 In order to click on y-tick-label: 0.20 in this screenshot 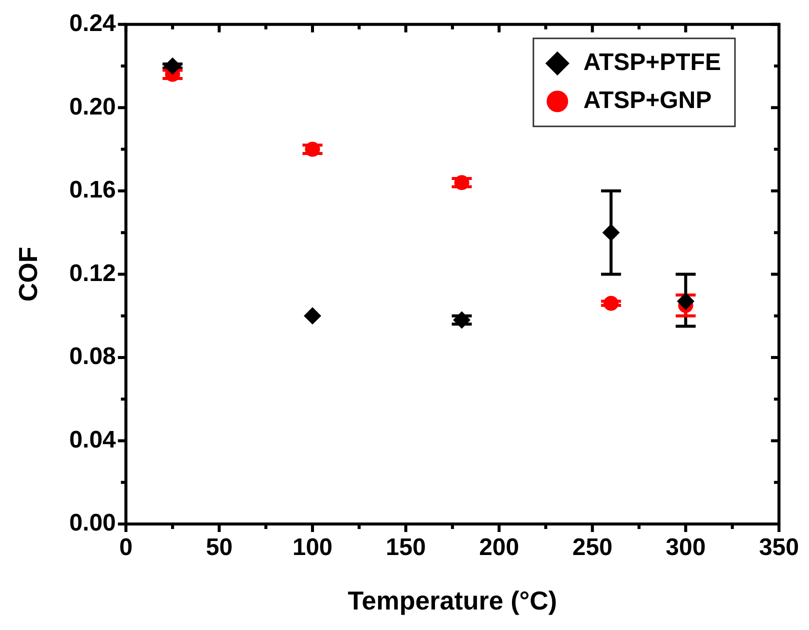, I will do `click(92, 106)`.